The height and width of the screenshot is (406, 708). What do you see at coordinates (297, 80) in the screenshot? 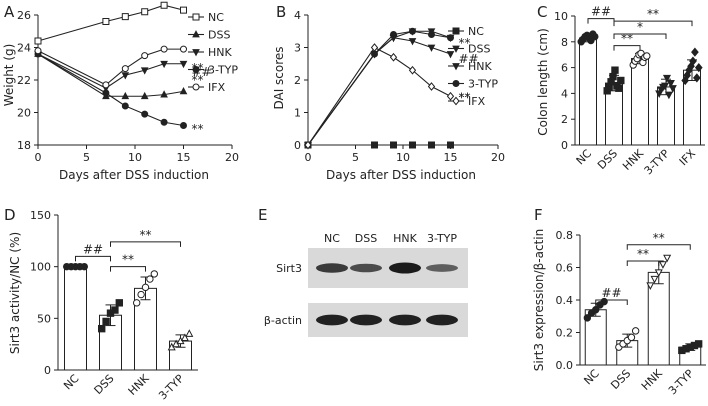
I see `y-tick-label: 2` at bounding box center [297, 80].